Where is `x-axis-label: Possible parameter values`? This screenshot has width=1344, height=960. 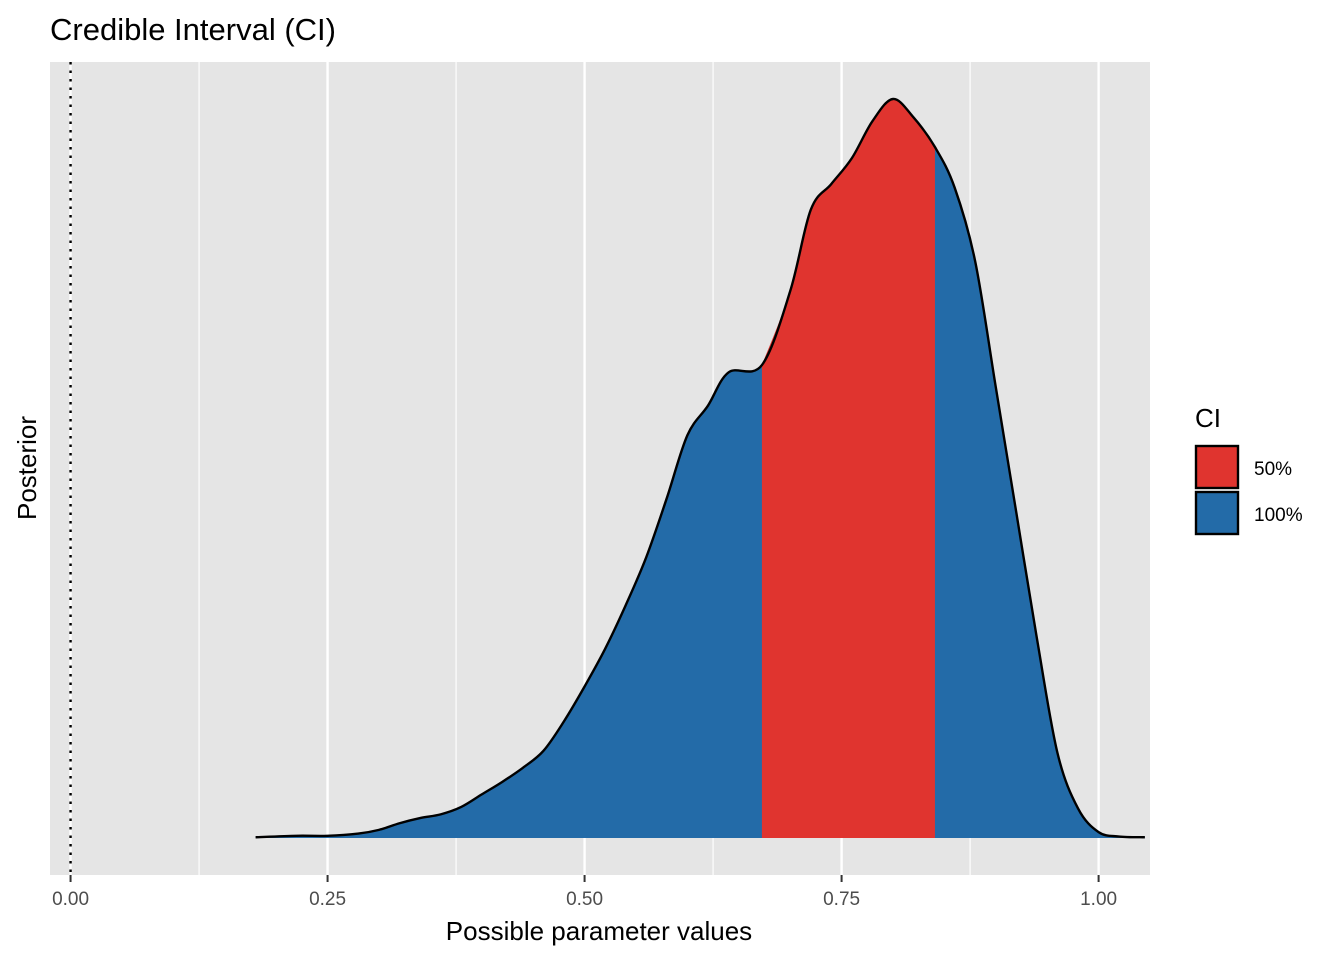 x-axis-label: Possible parameter values is located at coordinates (599, 931).